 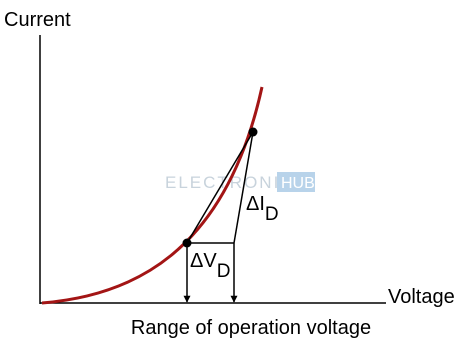 I want to click on watermark-badge, so click(x=296, y=182).